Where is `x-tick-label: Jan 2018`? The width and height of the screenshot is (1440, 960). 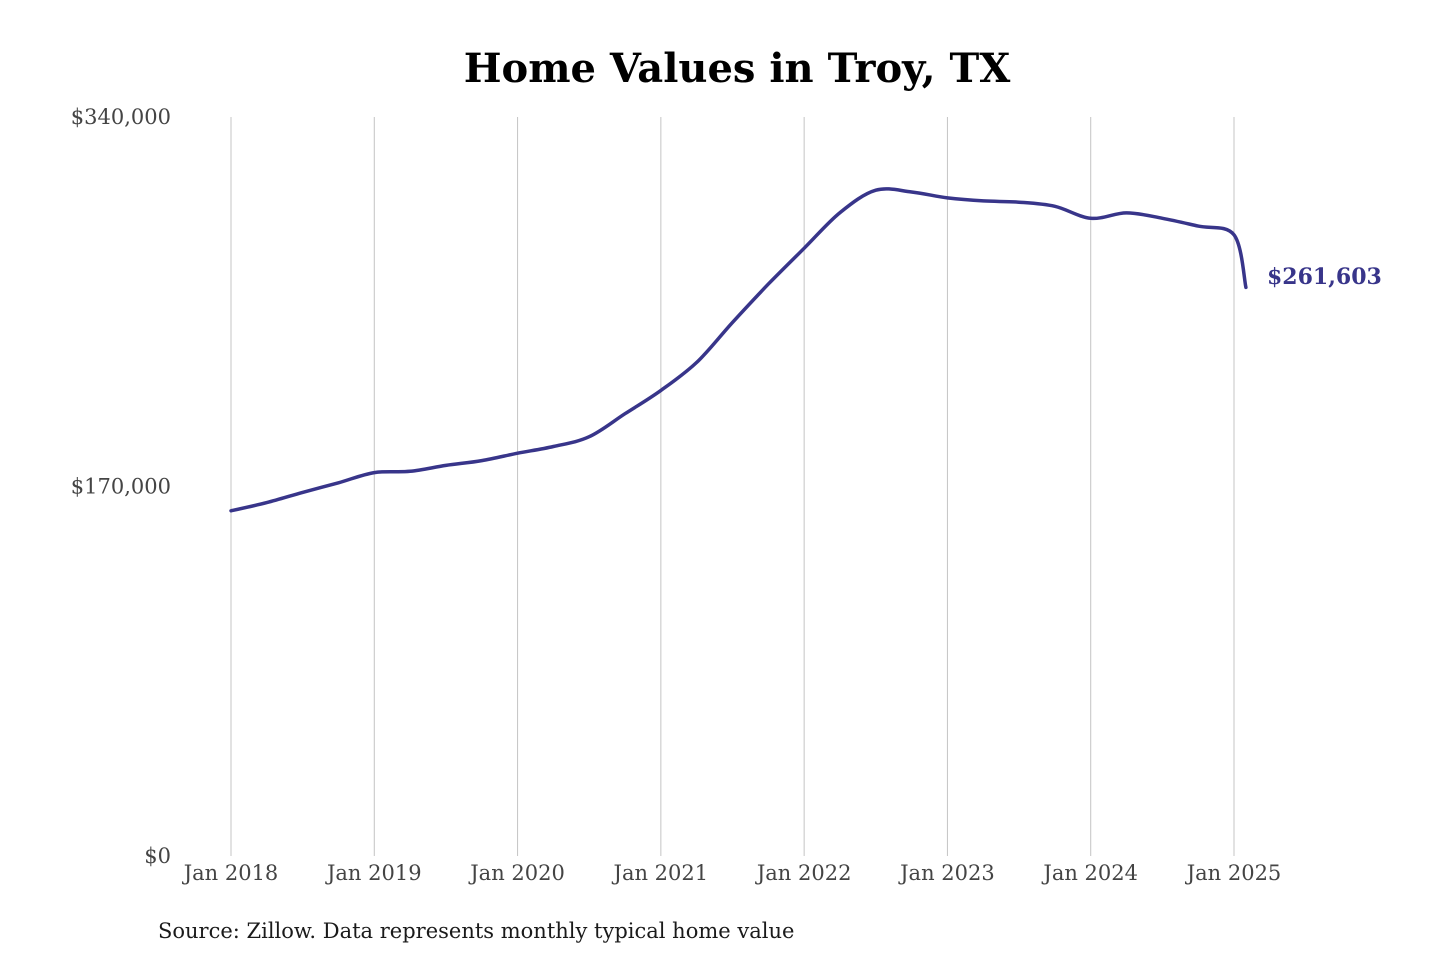
x-tick-label: Jan 2018 is located at coordinates (230, 873).